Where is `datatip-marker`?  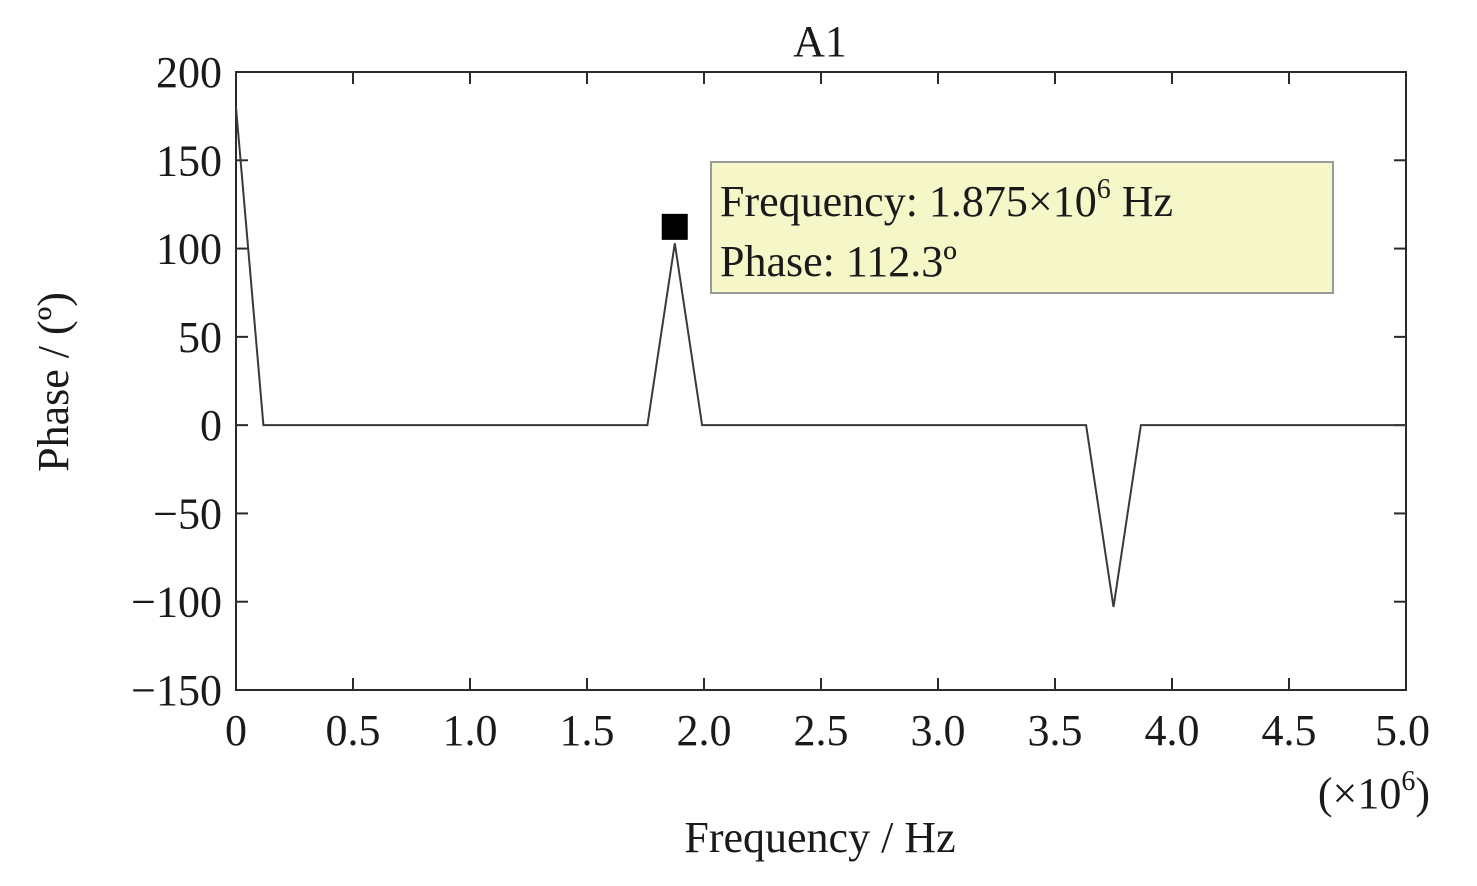 datatip-marker is located at coordinates (674, 226).